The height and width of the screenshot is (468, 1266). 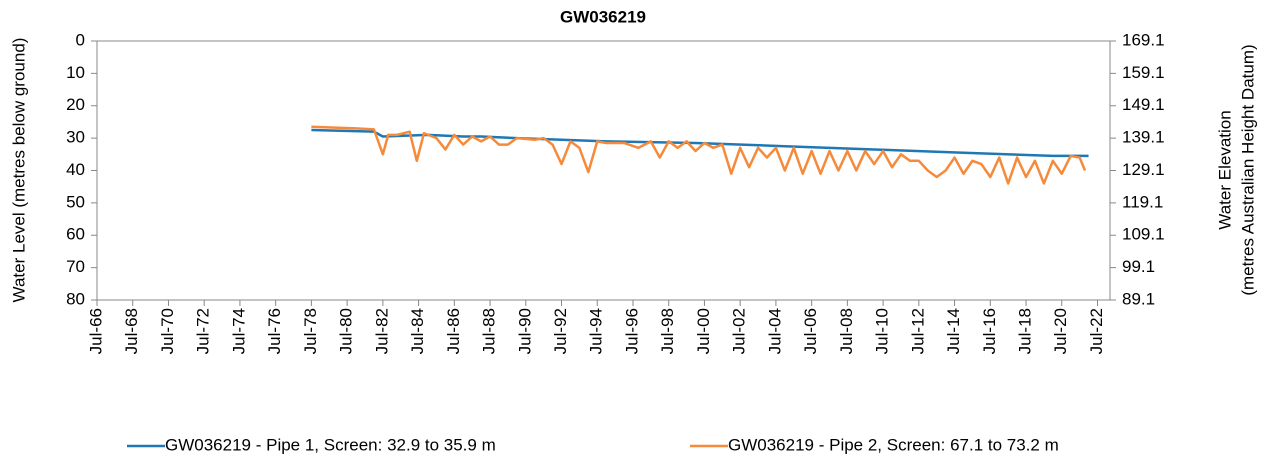 I want to click on y2-tick-label: 119.1, so click(x=1142, y=201).